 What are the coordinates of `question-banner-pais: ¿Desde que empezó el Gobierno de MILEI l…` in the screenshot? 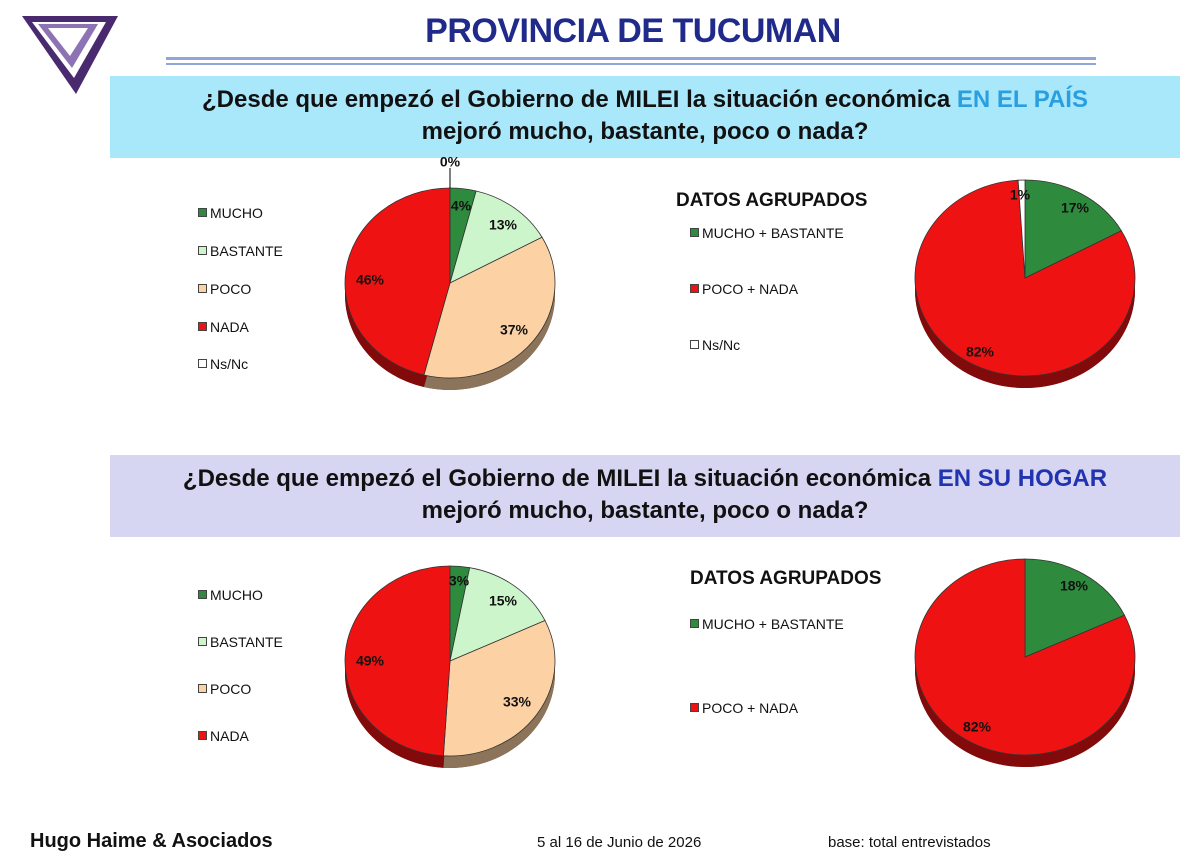 It's located at (645, 117).